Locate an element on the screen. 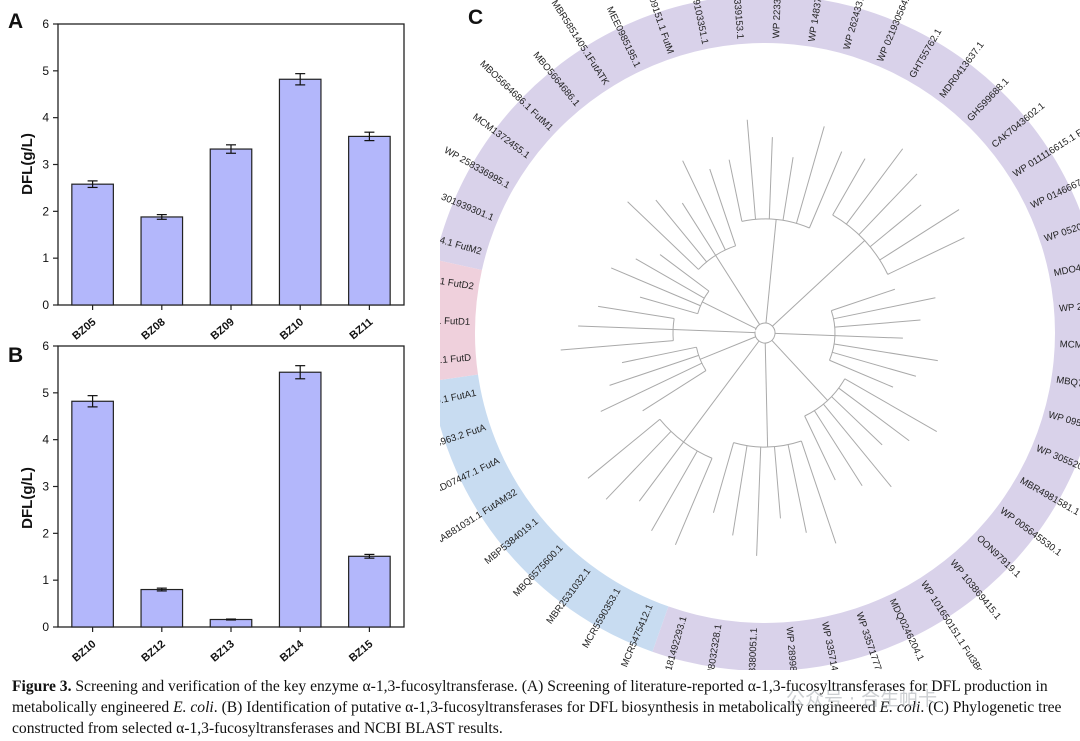 The width and height of the screenshot is (1080, 741). x-tick-label: BZ10 is located at coordinates (84, 651).